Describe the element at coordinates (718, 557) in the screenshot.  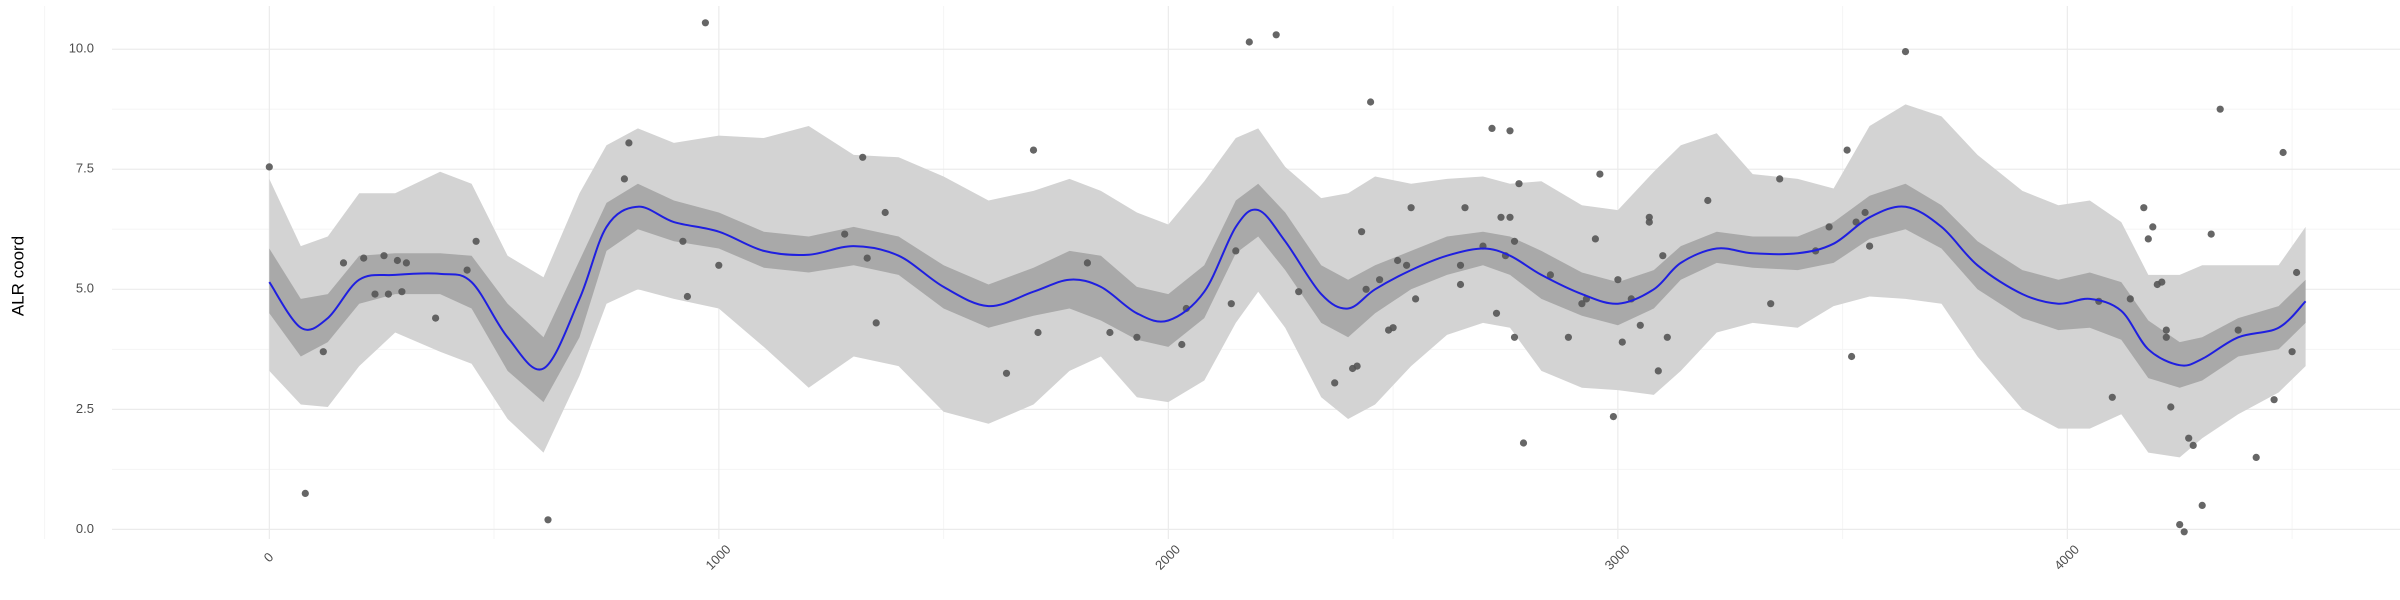
I see `x-tick-label: 1000` at that location.